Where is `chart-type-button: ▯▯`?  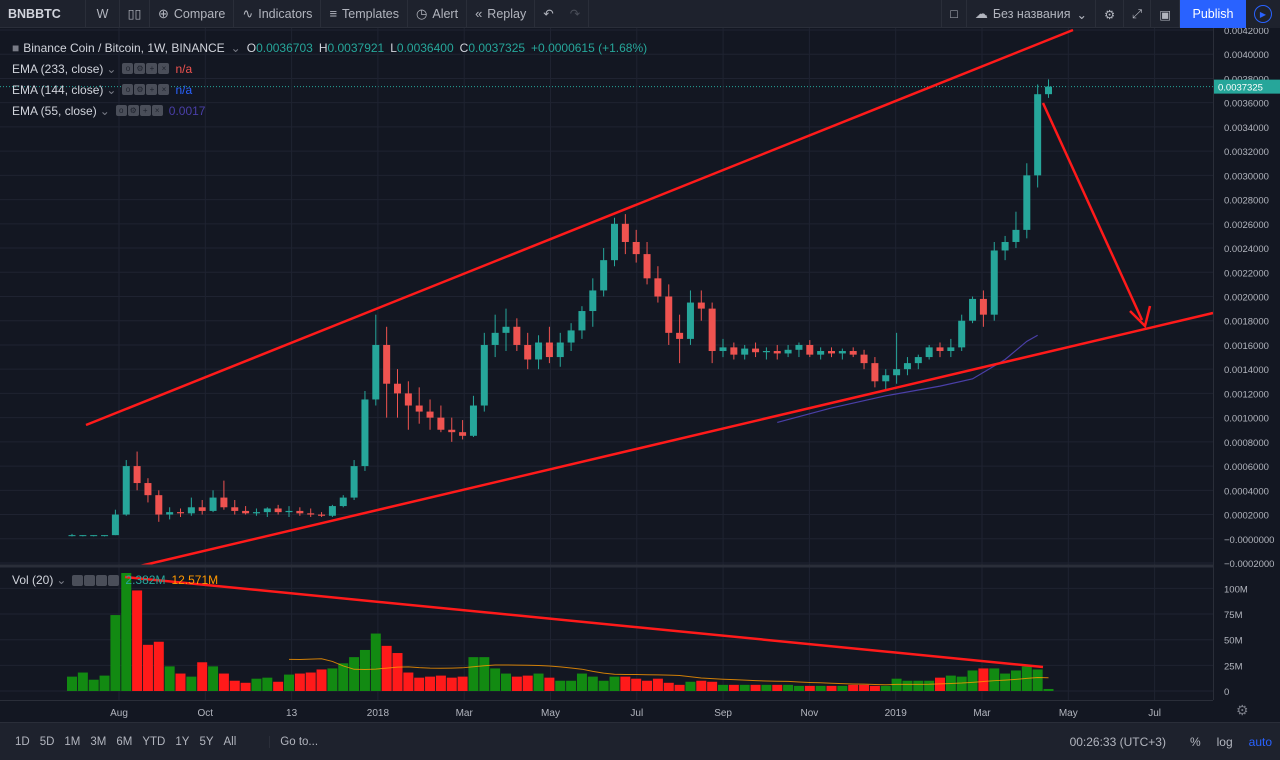 chart-type-button: ▯▯ is located at coordinates (135, 14).